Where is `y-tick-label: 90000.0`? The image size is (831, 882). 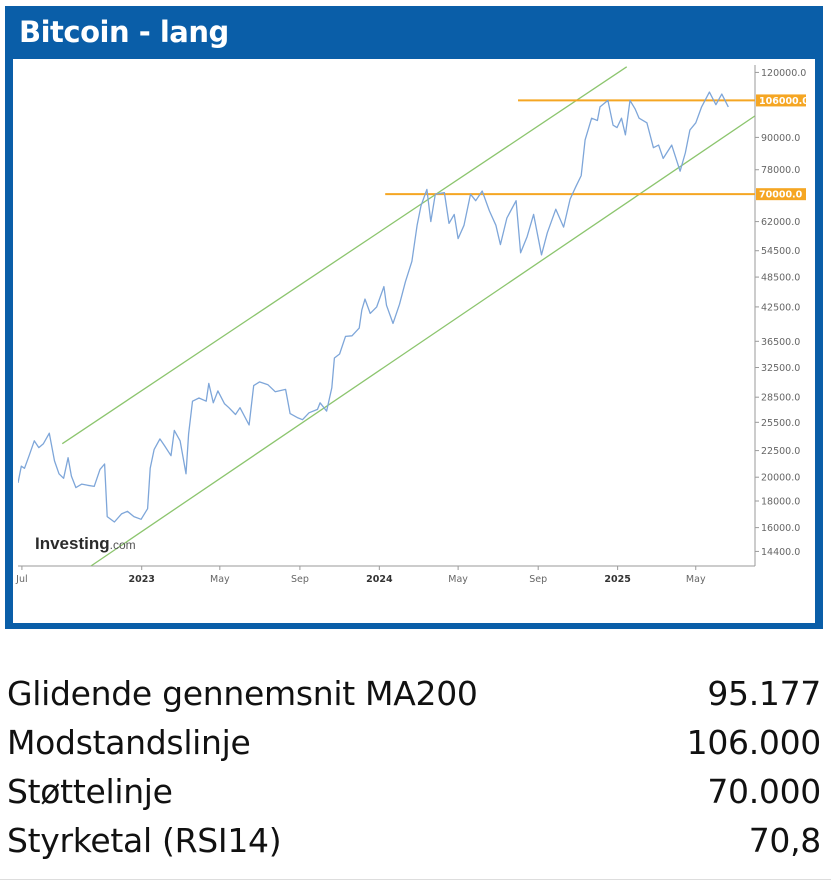 y-tick-label: 90000.0 is located at coordinates (780, 138).